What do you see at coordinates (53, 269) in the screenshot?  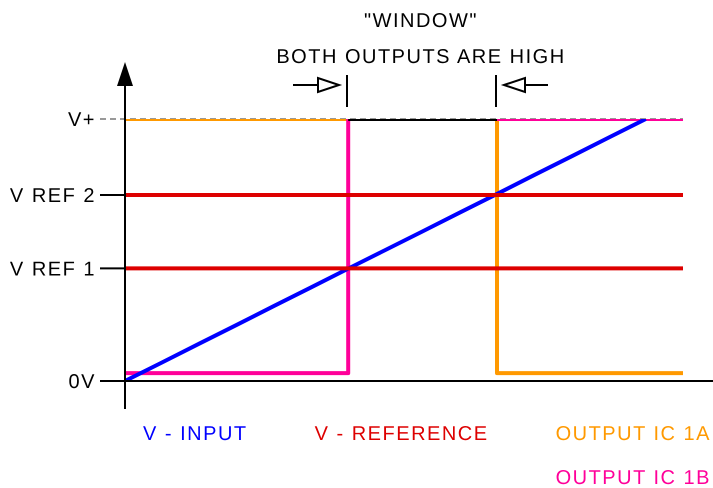 I see `ref-line-label: V REF 1` at bounding box center [53, 269].